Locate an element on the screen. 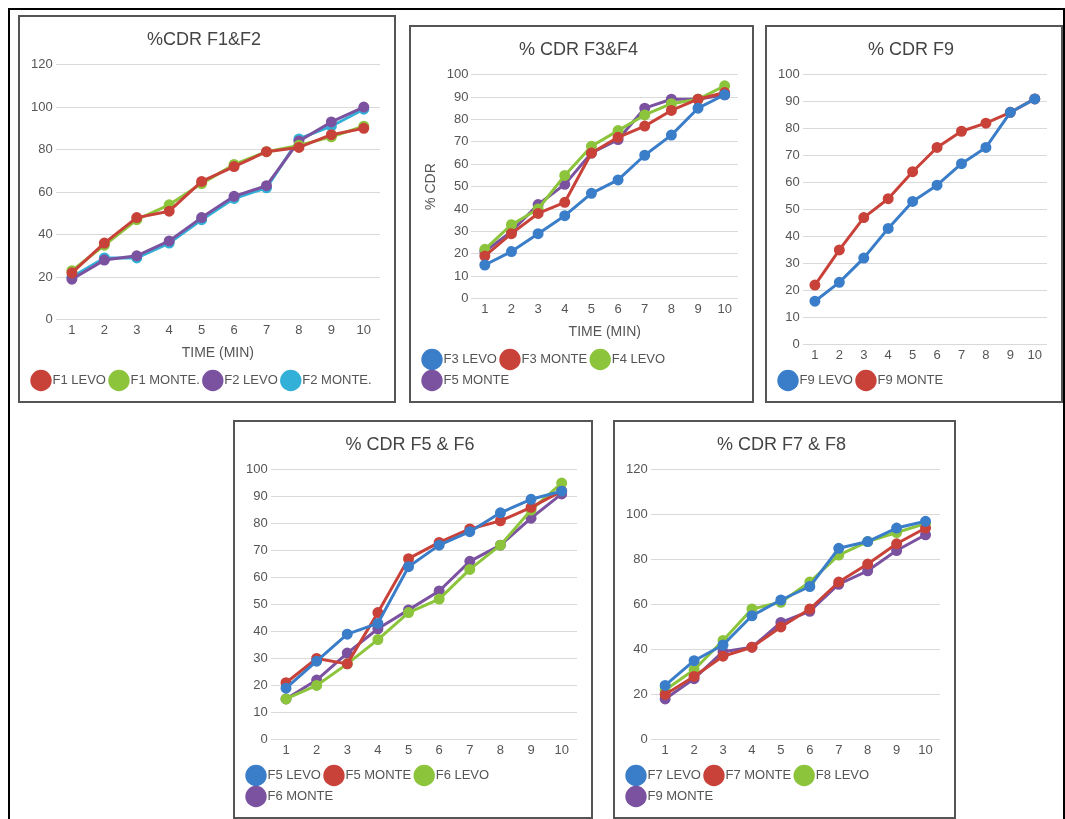 The image size is (1065, 819). legend-label: F1 MONTE. is located at coordinates (165, 380).